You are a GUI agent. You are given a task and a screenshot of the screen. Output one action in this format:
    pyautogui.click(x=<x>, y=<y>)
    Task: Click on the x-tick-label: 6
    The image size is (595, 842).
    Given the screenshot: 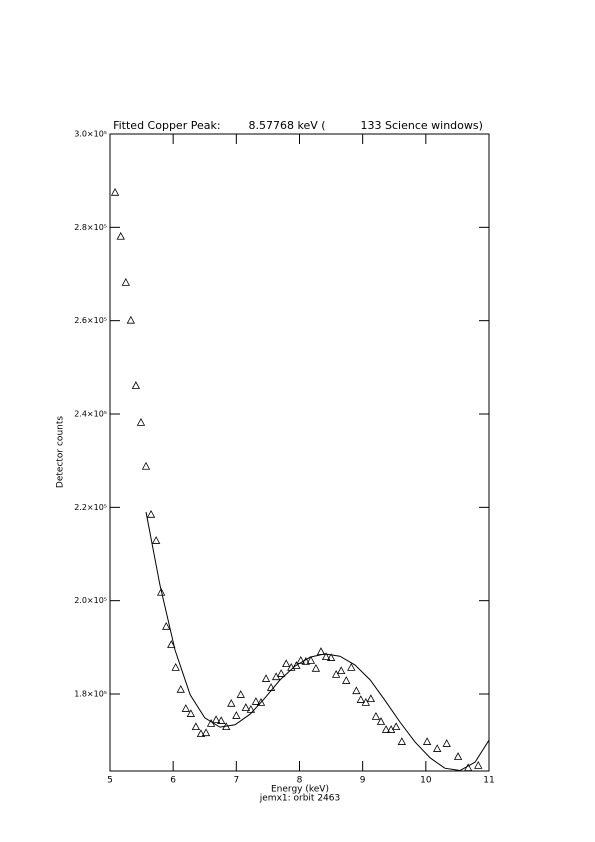 What is the action you would take?
    pyautogui.click(x=173, y=781)
    